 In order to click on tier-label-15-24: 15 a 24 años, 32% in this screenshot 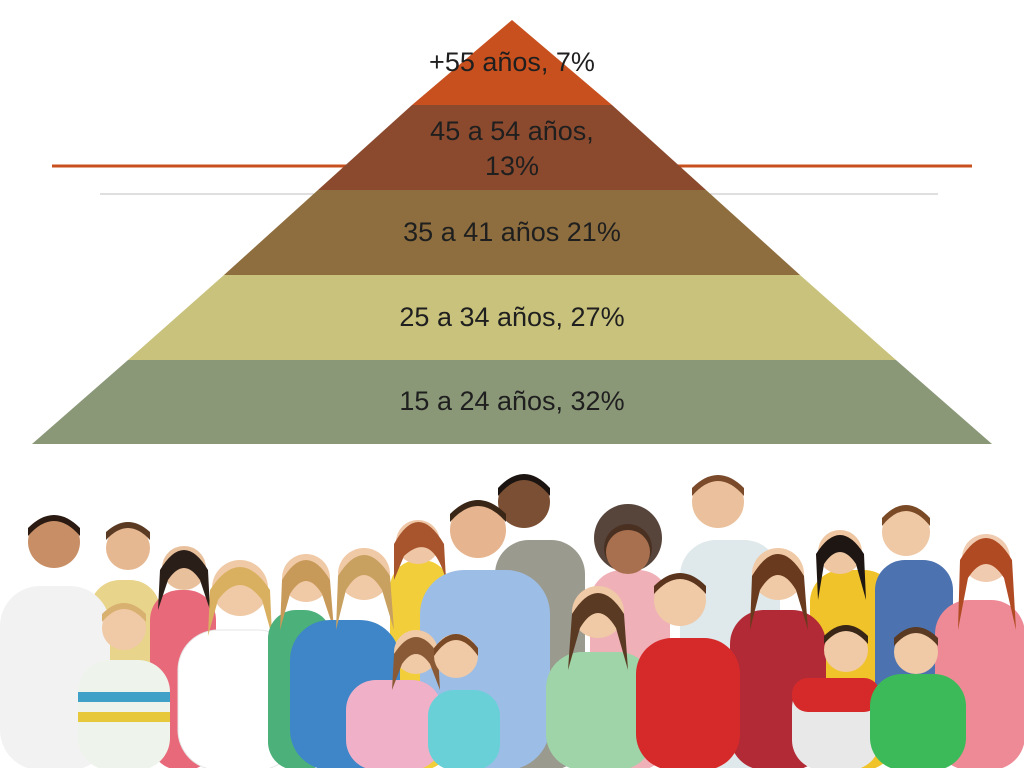, I will do `click(512, 401)`.